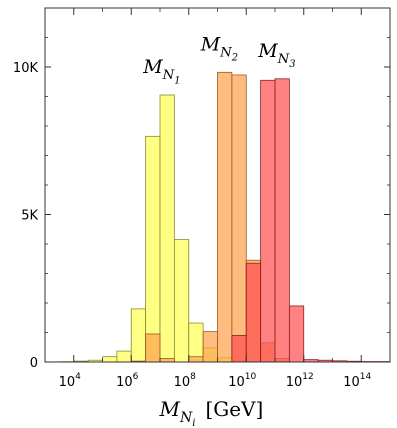 This screenshot has height=428, width=397. What do you see at coordinates (242, 381) in the screenshot?
I see `x-tick-label-4: 10¹⁰` at bounding box center [242, 381].